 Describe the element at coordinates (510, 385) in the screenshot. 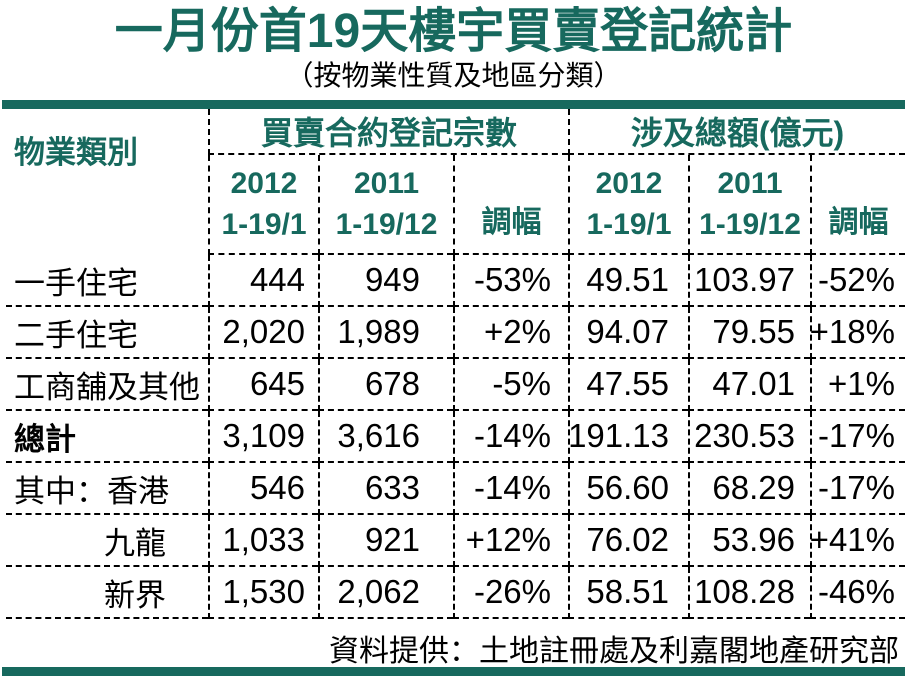

I see `table-cell: -5%` at that location.